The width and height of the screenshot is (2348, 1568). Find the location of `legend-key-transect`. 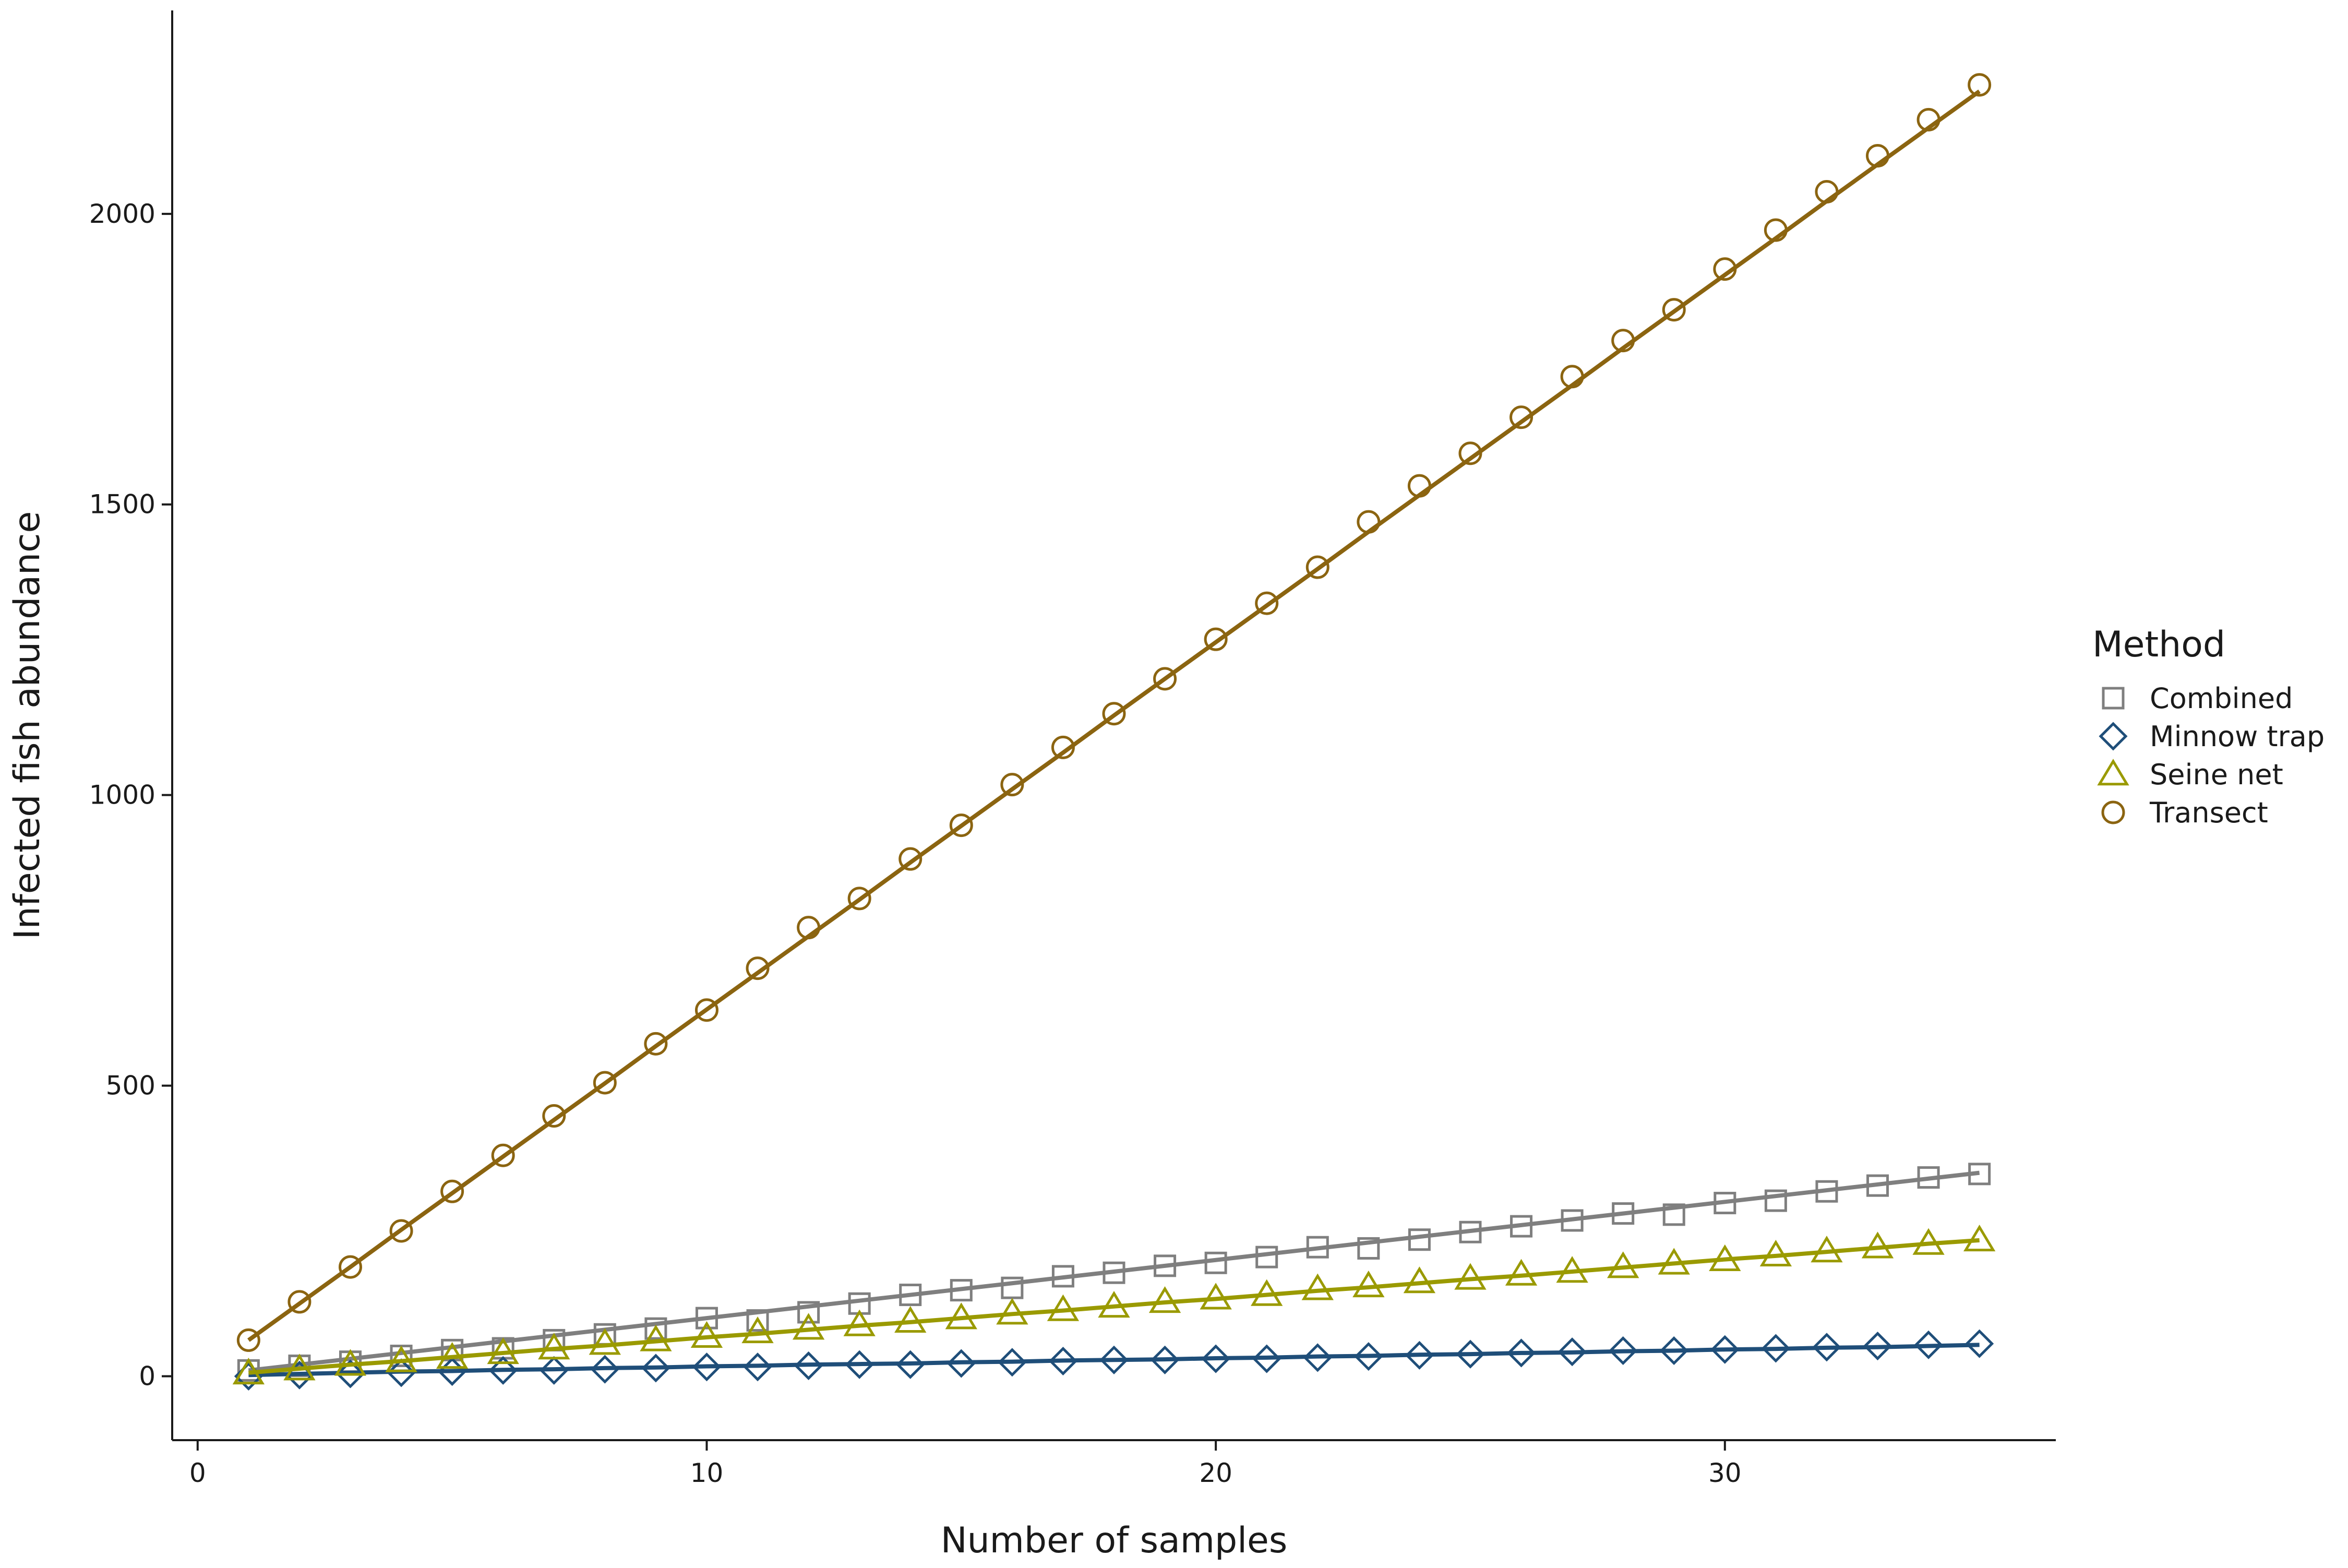

legend-key-transect is located at coordinates (2113, 812).